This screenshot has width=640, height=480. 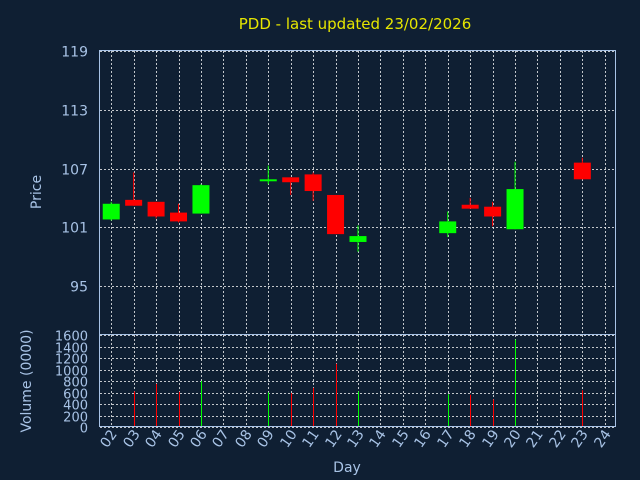 I want to click on price-axis-label: Price, so click(x=37, y=192).